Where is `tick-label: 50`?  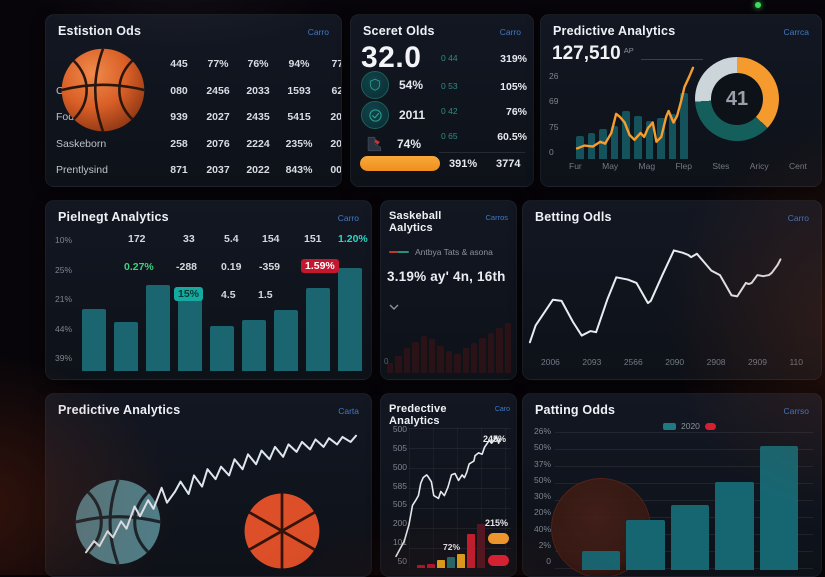 tick-label: 50 is located at coordinates (402, 560).